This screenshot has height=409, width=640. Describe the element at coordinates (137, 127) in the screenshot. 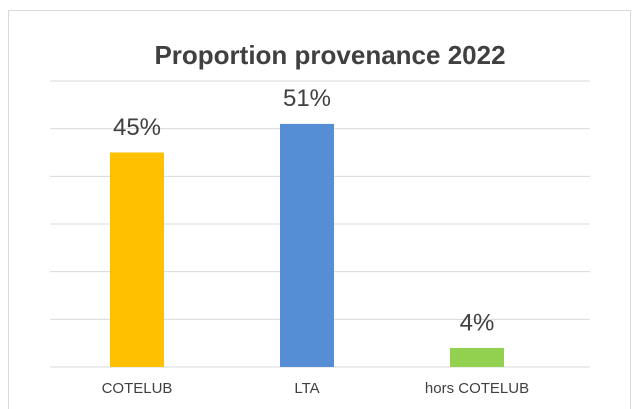

I see `data-label: 45%` at that location.